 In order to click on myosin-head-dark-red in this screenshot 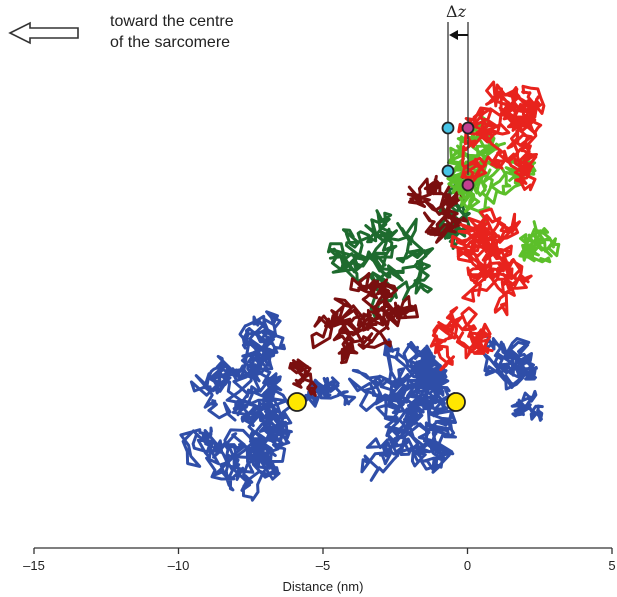, I will do `click(378, 285)`.